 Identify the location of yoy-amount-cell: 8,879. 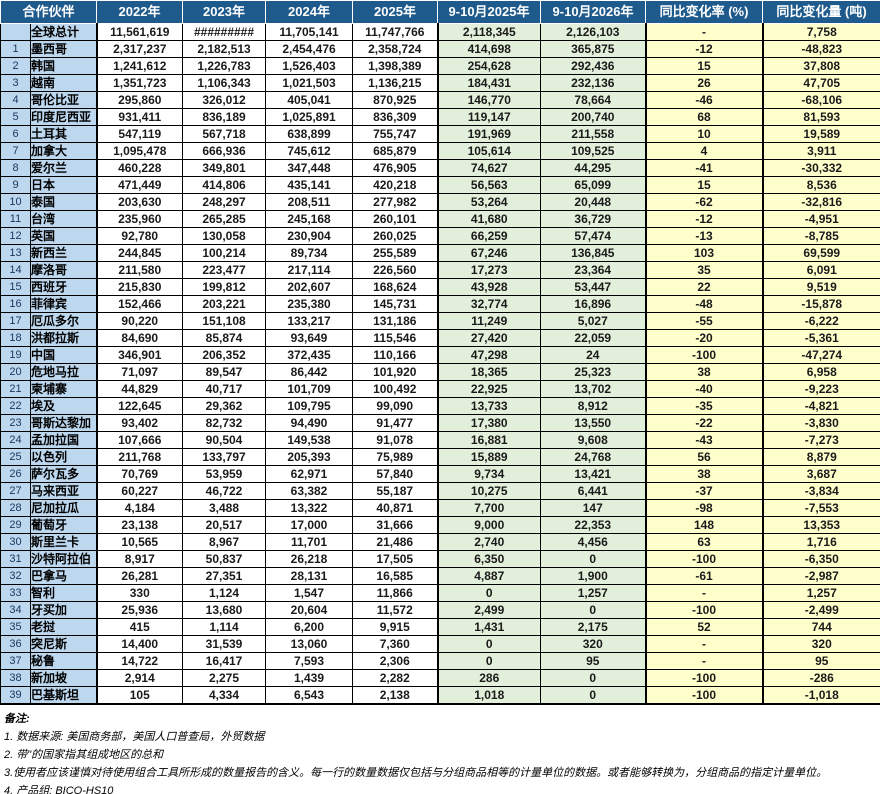
(821, 457).